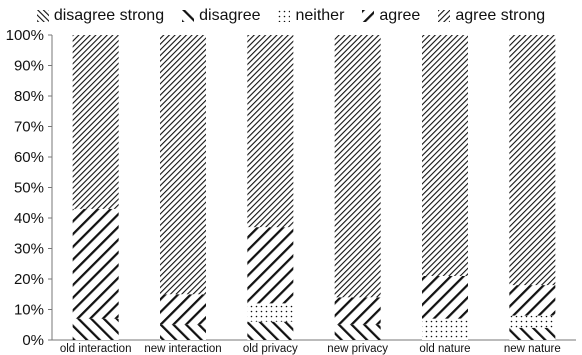 The width and height of the screenshot is (582, 355). What do you see at coordinates (357, 166) in the screenshot?
I see `bar-segment-new-privacy-agree-strong` at bounding box center [357, 166].